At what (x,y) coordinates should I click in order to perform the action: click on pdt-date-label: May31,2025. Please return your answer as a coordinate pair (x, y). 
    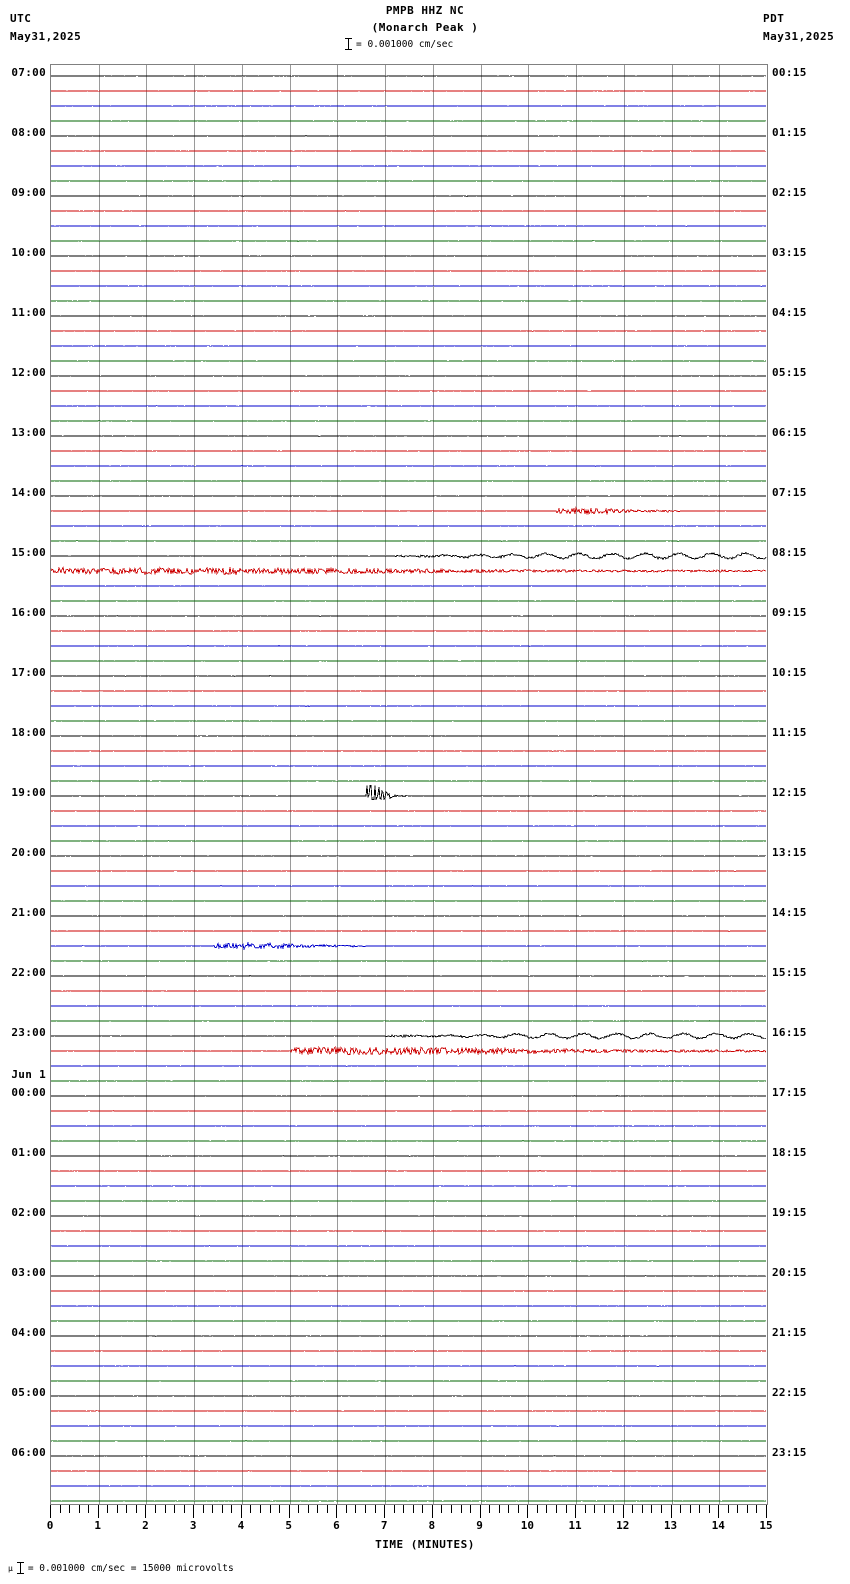
    Looking at the image, I should click on (799, 36).